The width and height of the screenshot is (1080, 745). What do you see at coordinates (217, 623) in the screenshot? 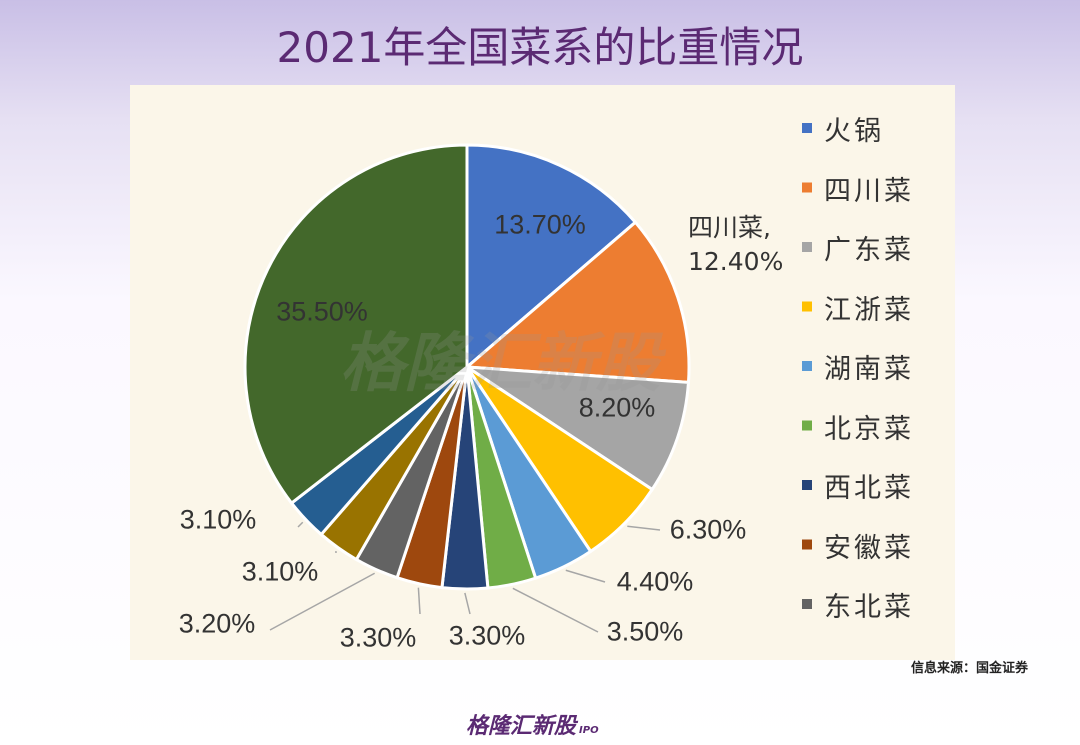
I see `data-label: 3.20%` at bounding box center [217, 623].